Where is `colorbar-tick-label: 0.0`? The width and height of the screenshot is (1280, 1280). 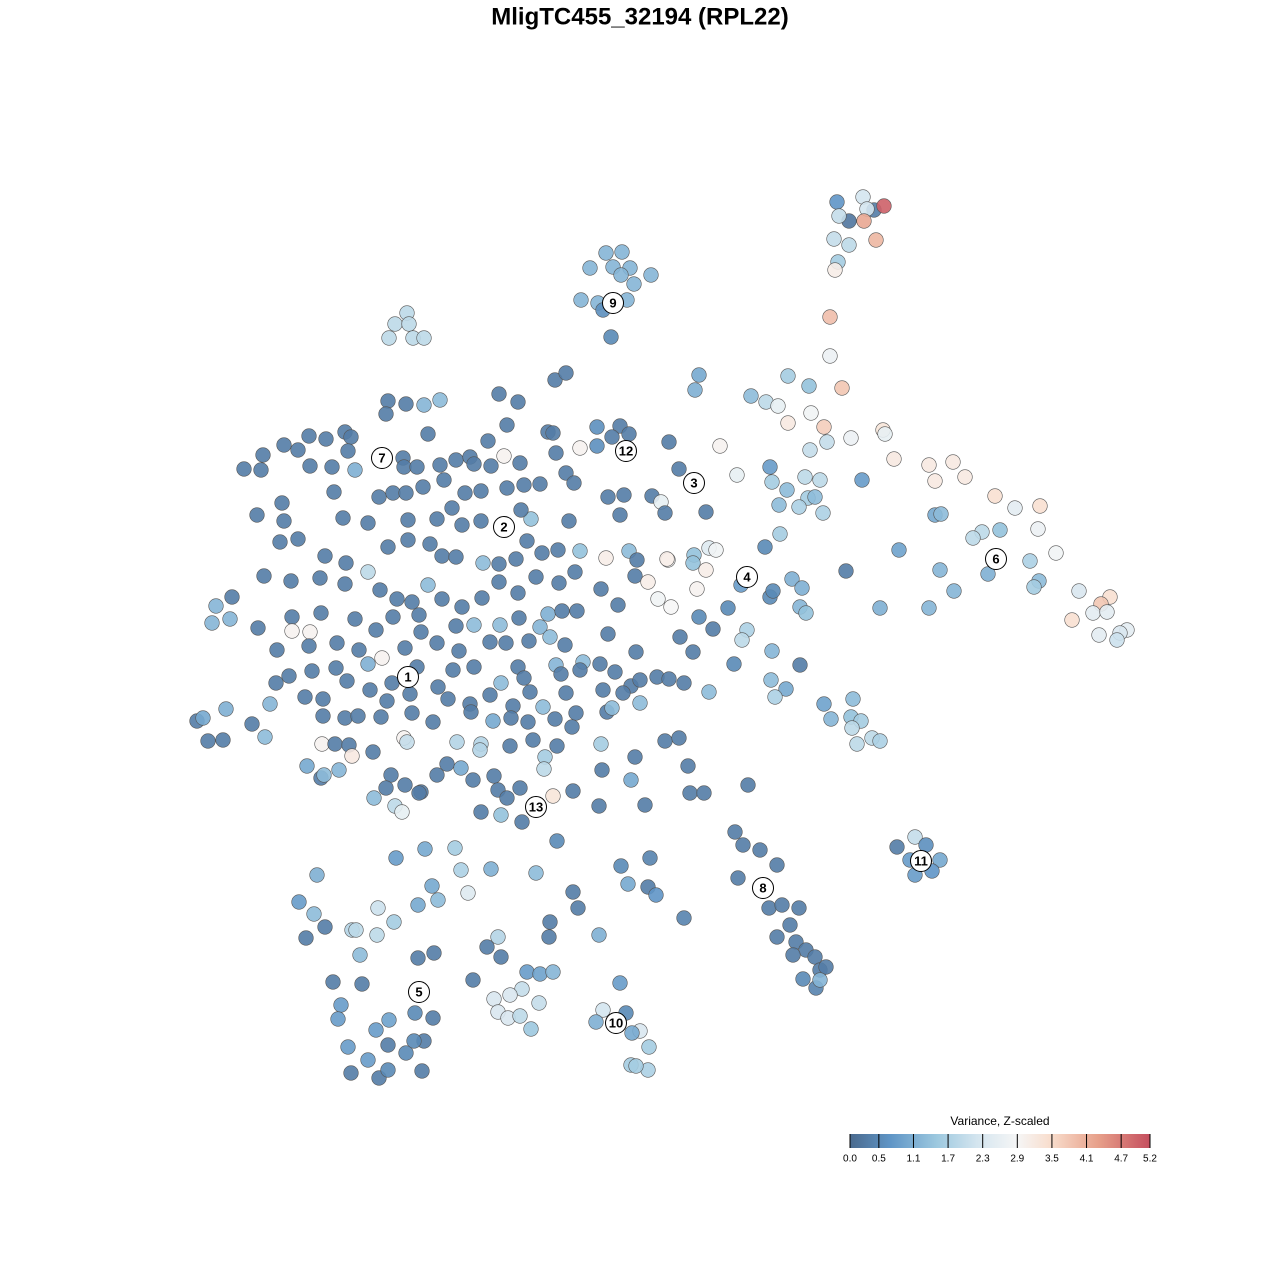 colorbar-tick-label: 0.0 is located at coordinates (850, 1159).